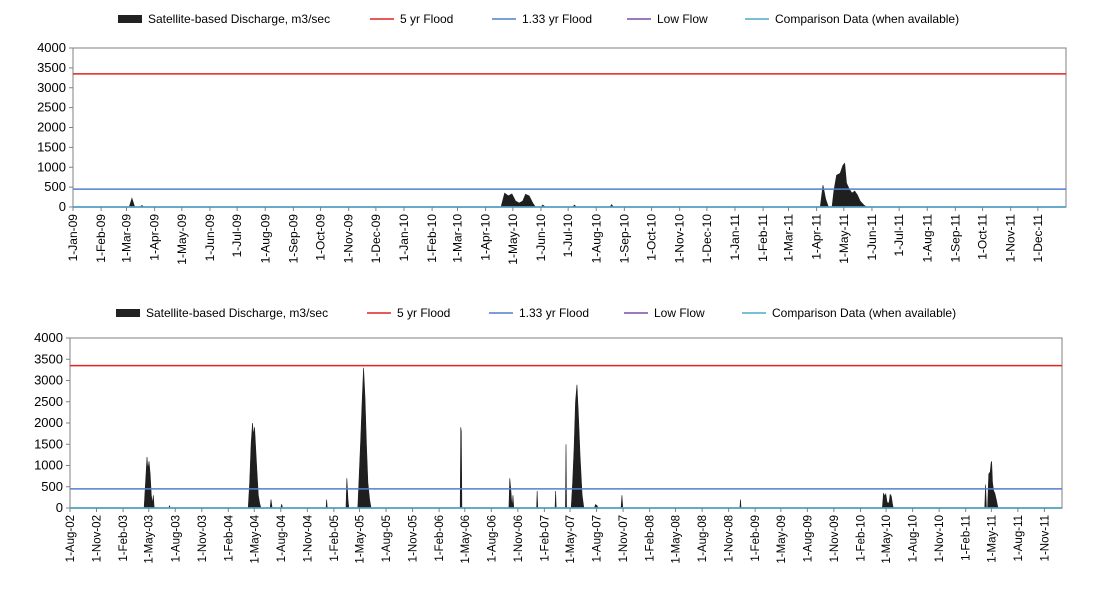 The height and width of the screenshot is (608, 1094). Describe the element at coordinates (1019, 538) in the screenshot. I see `x-tick-label: 1-Aug-11` at that location.